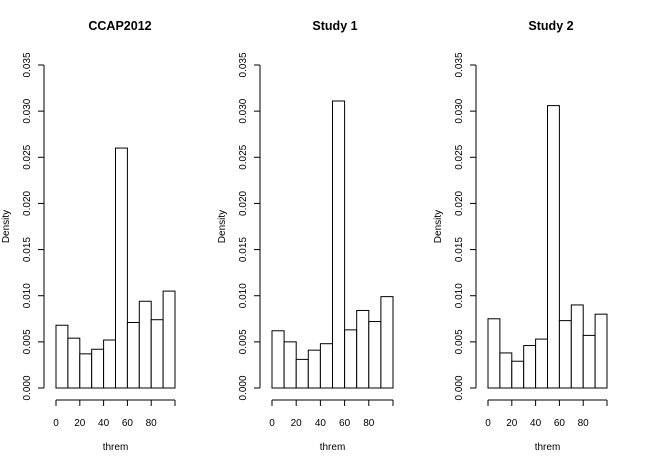 The height and width of the screenshot is (471, 647). I want to click on chart-title: Study 2, so click(550, 26).